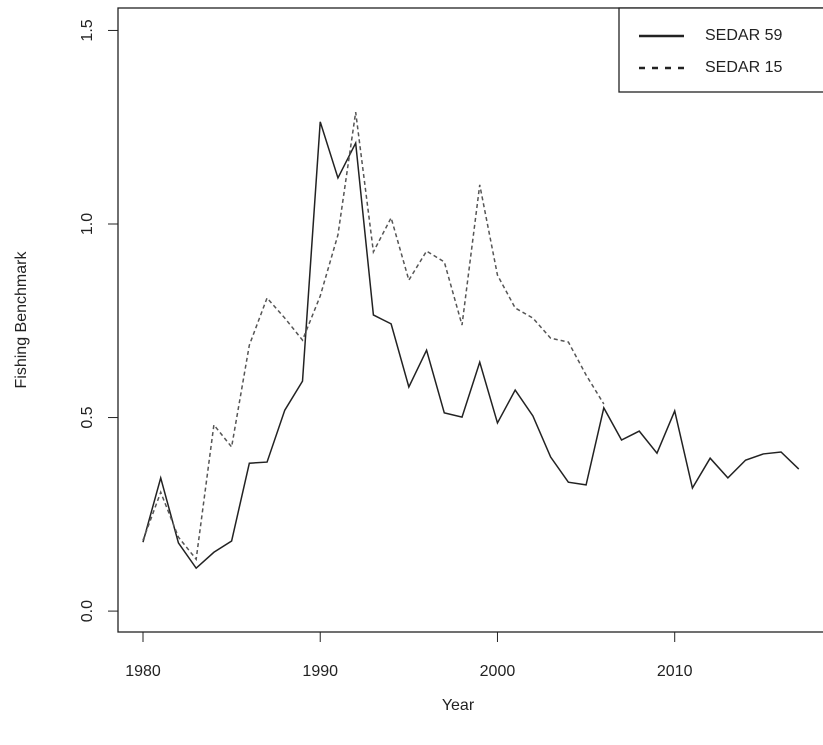 Image resolution: width=823 pixels, height=745 pixels. Describe the element at coordinates (720, 50) in the screenshot. I see `legend-box` at that location.